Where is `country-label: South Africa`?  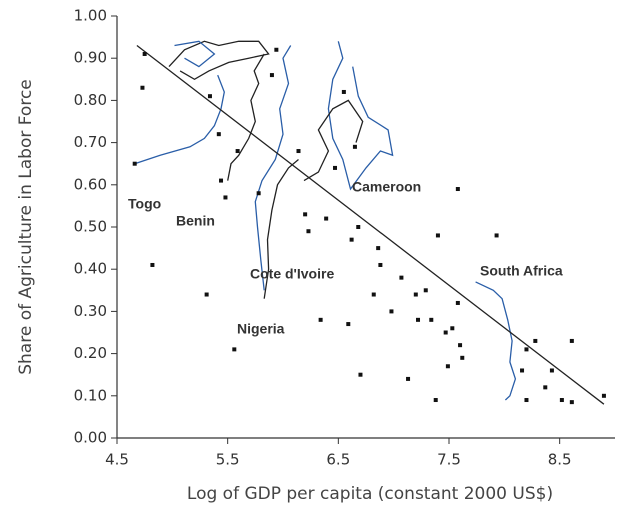 country-label: South Africa is located at coordinates (521, 271).